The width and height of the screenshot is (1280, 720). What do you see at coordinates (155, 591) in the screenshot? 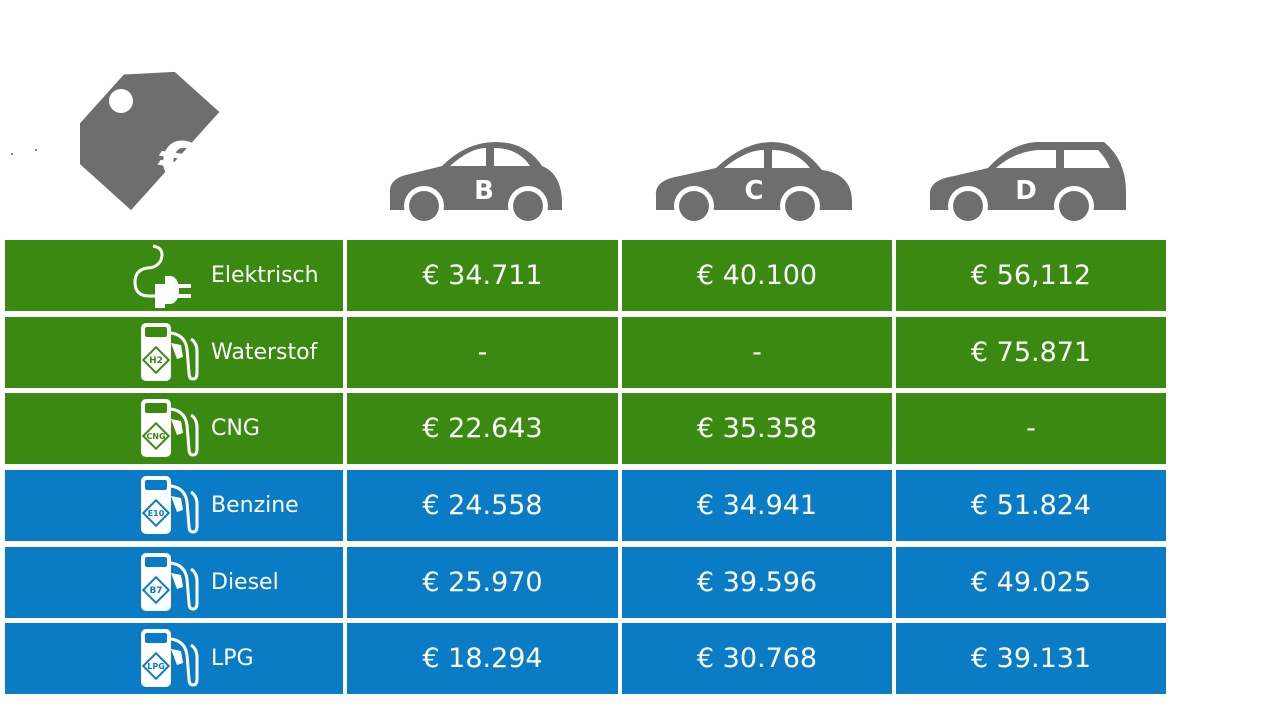
I see `svg-text: B7` at bounding box center [155, 591].